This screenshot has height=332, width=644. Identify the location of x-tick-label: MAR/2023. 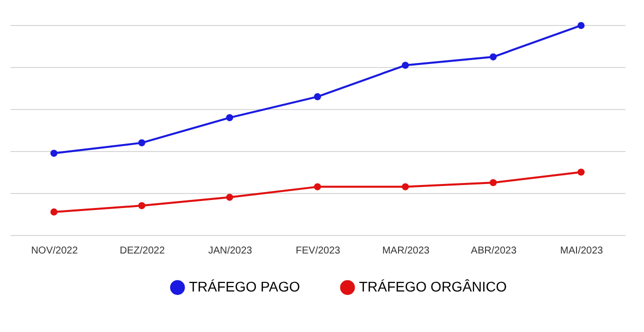
(406, 251).